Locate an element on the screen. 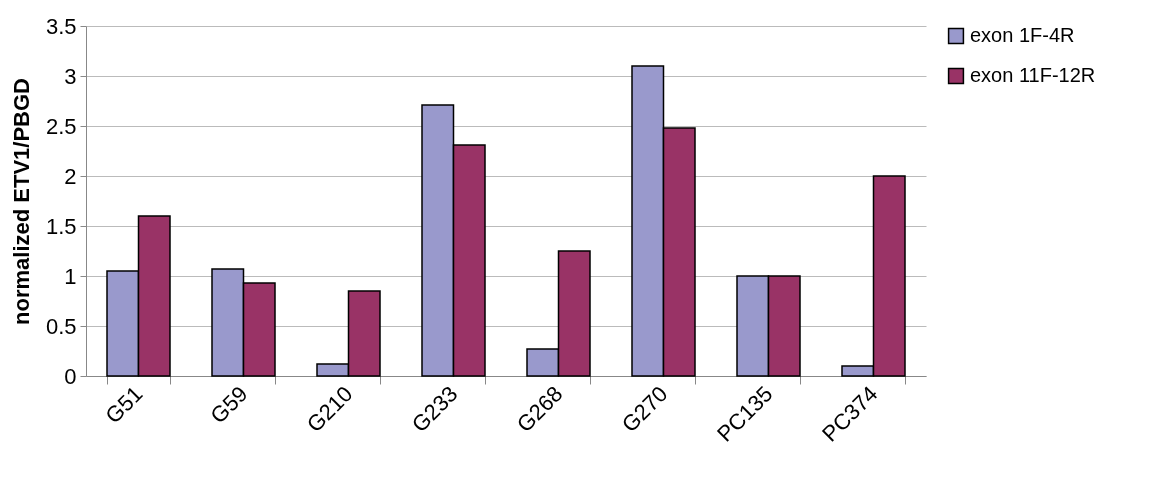  y-tick-label: 2 is located at coordinates (70, 176).